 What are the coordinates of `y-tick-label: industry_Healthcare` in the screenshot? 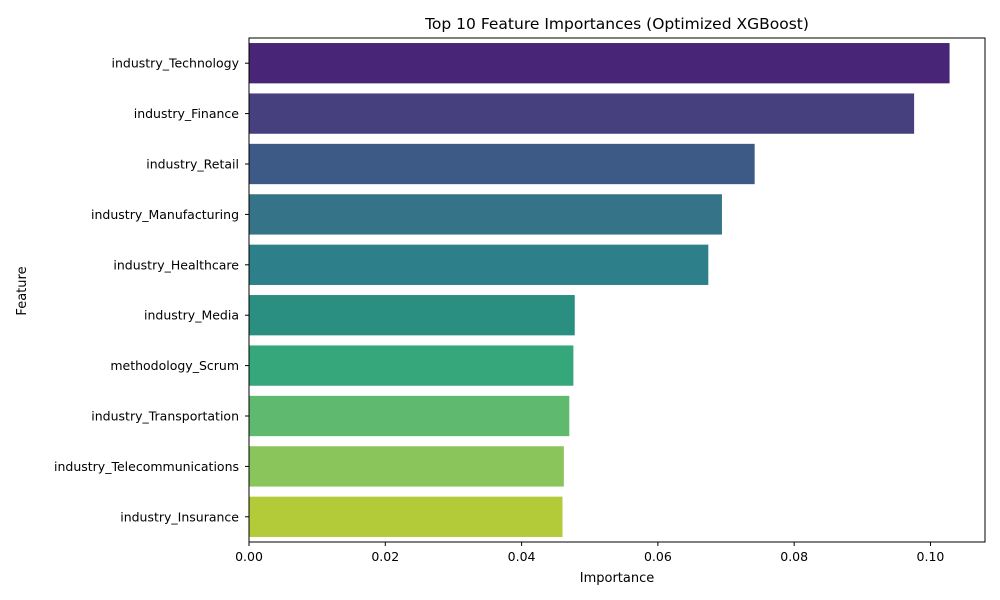 It's located at (176, 264).